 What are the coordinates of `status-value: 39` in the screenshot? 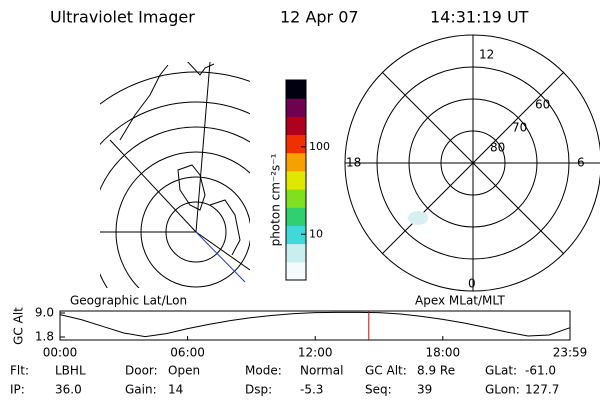 It's located at (424, 390).